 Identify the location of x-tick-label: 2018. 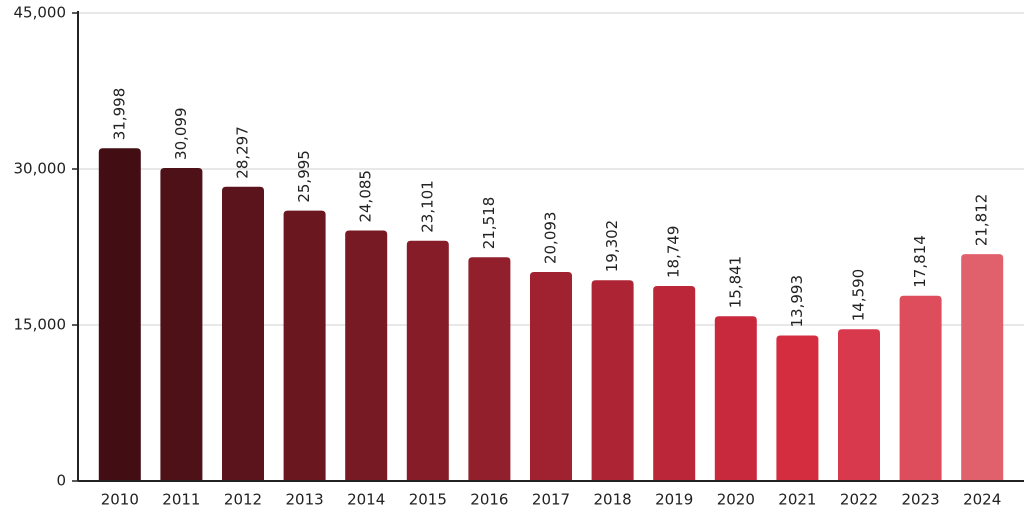
(613, 500).